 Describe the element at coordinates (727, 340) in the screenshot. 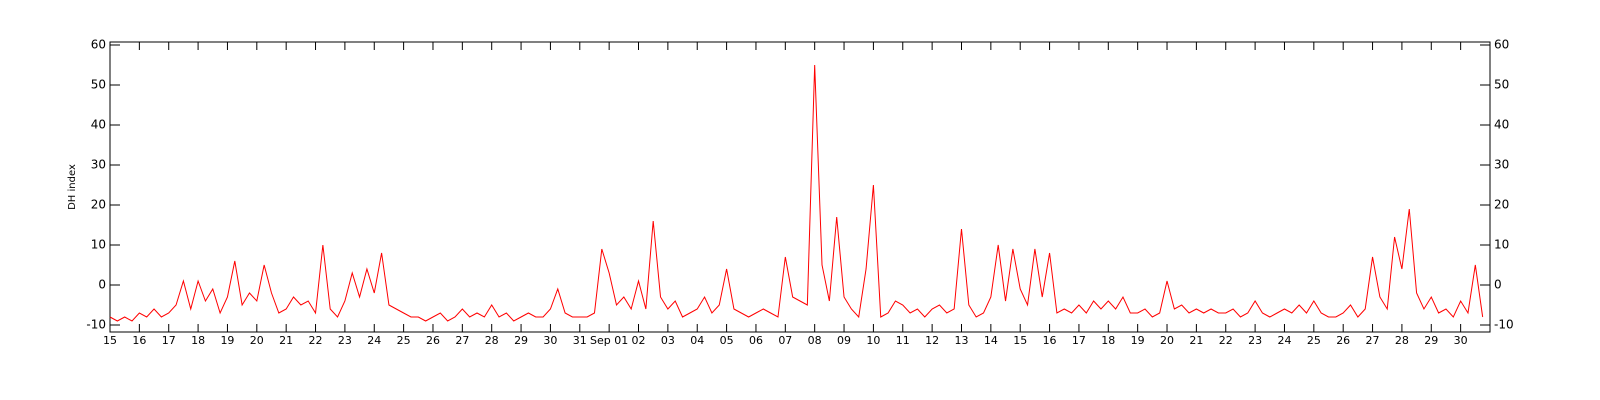

I see `x-tick-label: 05` at that location.